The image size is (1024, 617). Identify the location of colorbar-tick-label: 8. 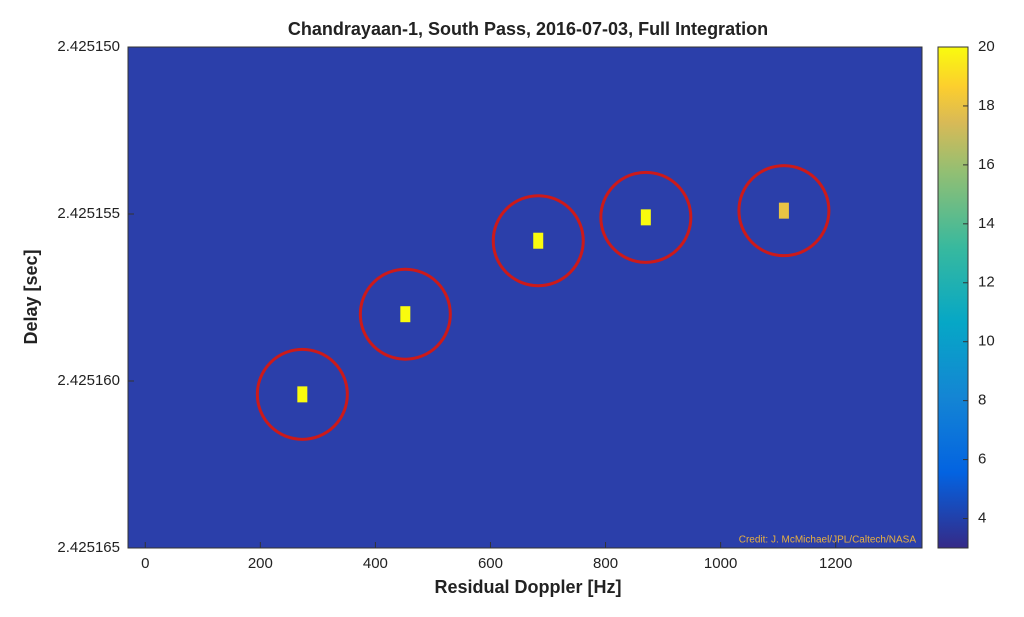
(982, 400).